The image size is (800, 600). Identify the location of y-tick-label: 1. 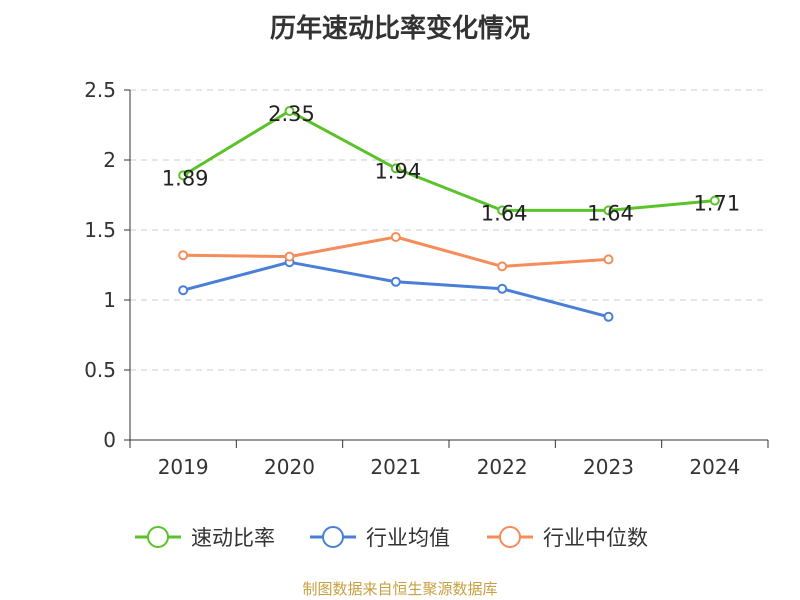
(109, 300).